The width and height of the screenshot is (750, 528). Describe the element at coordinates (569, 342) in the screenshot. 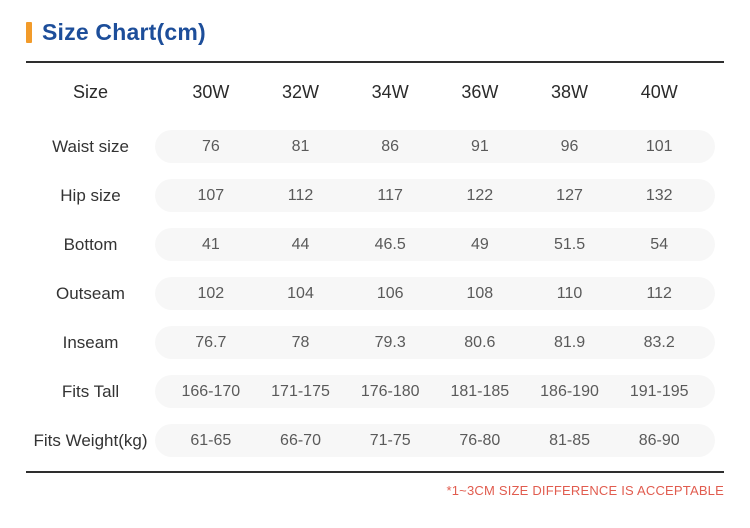

I see `cell-value: 81.9` at that location.